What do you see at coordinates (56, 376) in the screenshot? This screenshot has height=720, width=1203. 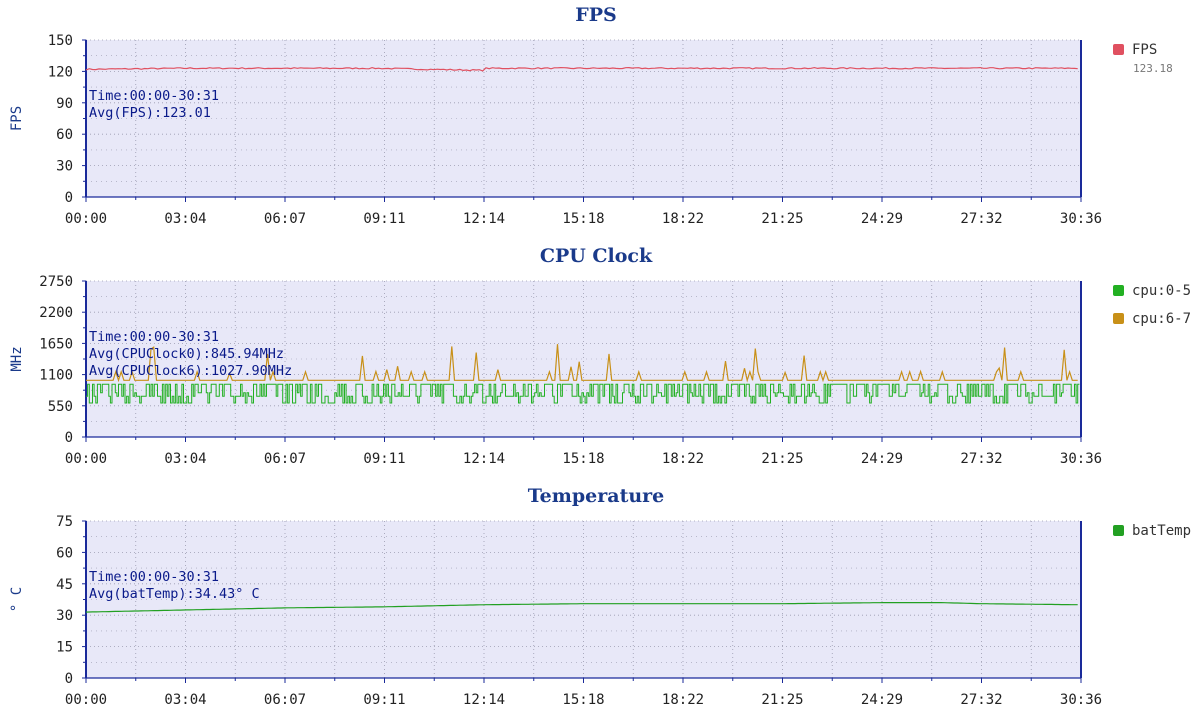 I see `y-tick-label: 1100` at bounding box center [56, 376].